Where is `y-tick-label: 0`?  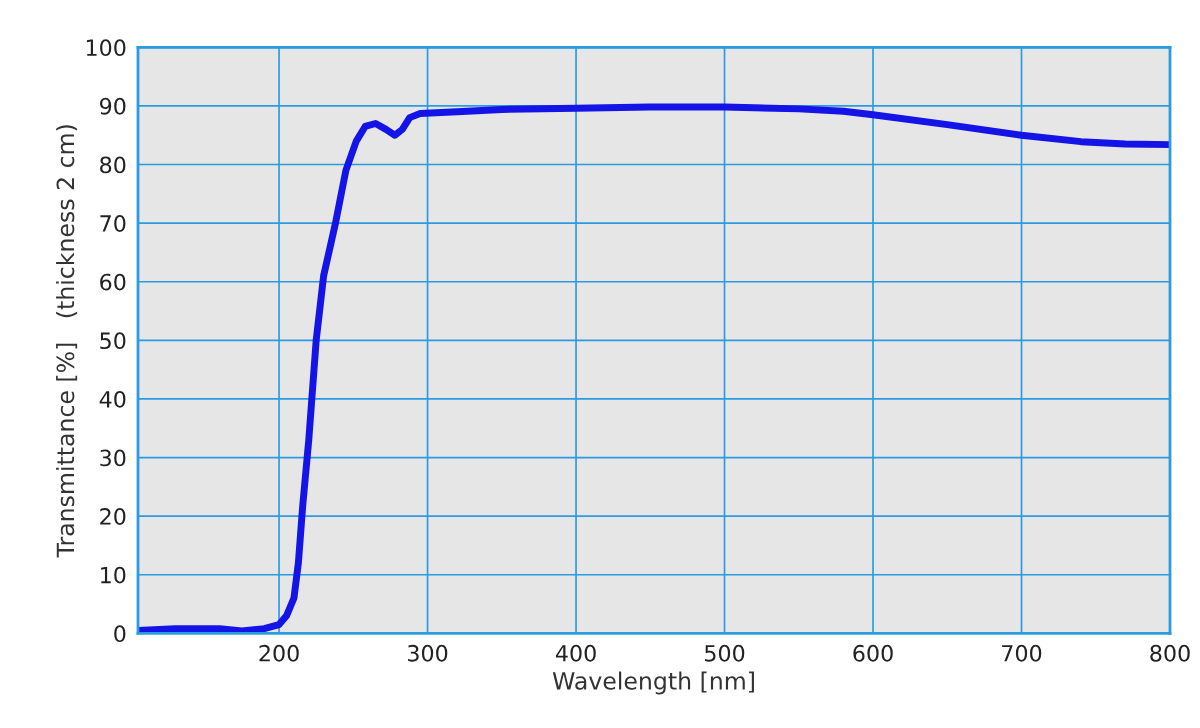 y-tick-label: 0 is located at coordinates (120, 634).